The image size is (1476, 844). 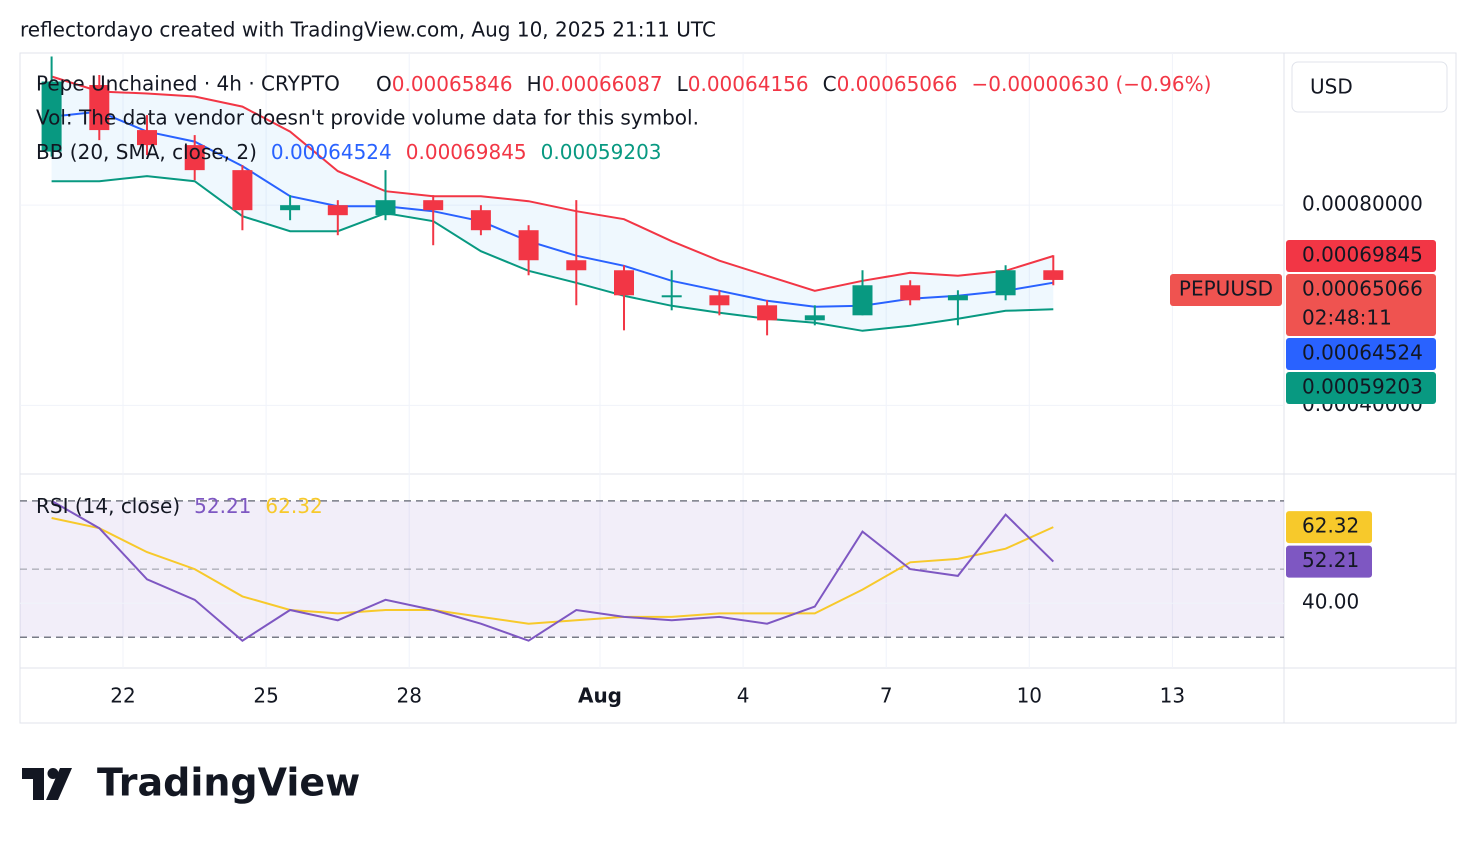 What do you see at coordinates (466, 152) in the screenshot?
I see `indicator-value: 0.00069845` at bounding box center [466, 152].